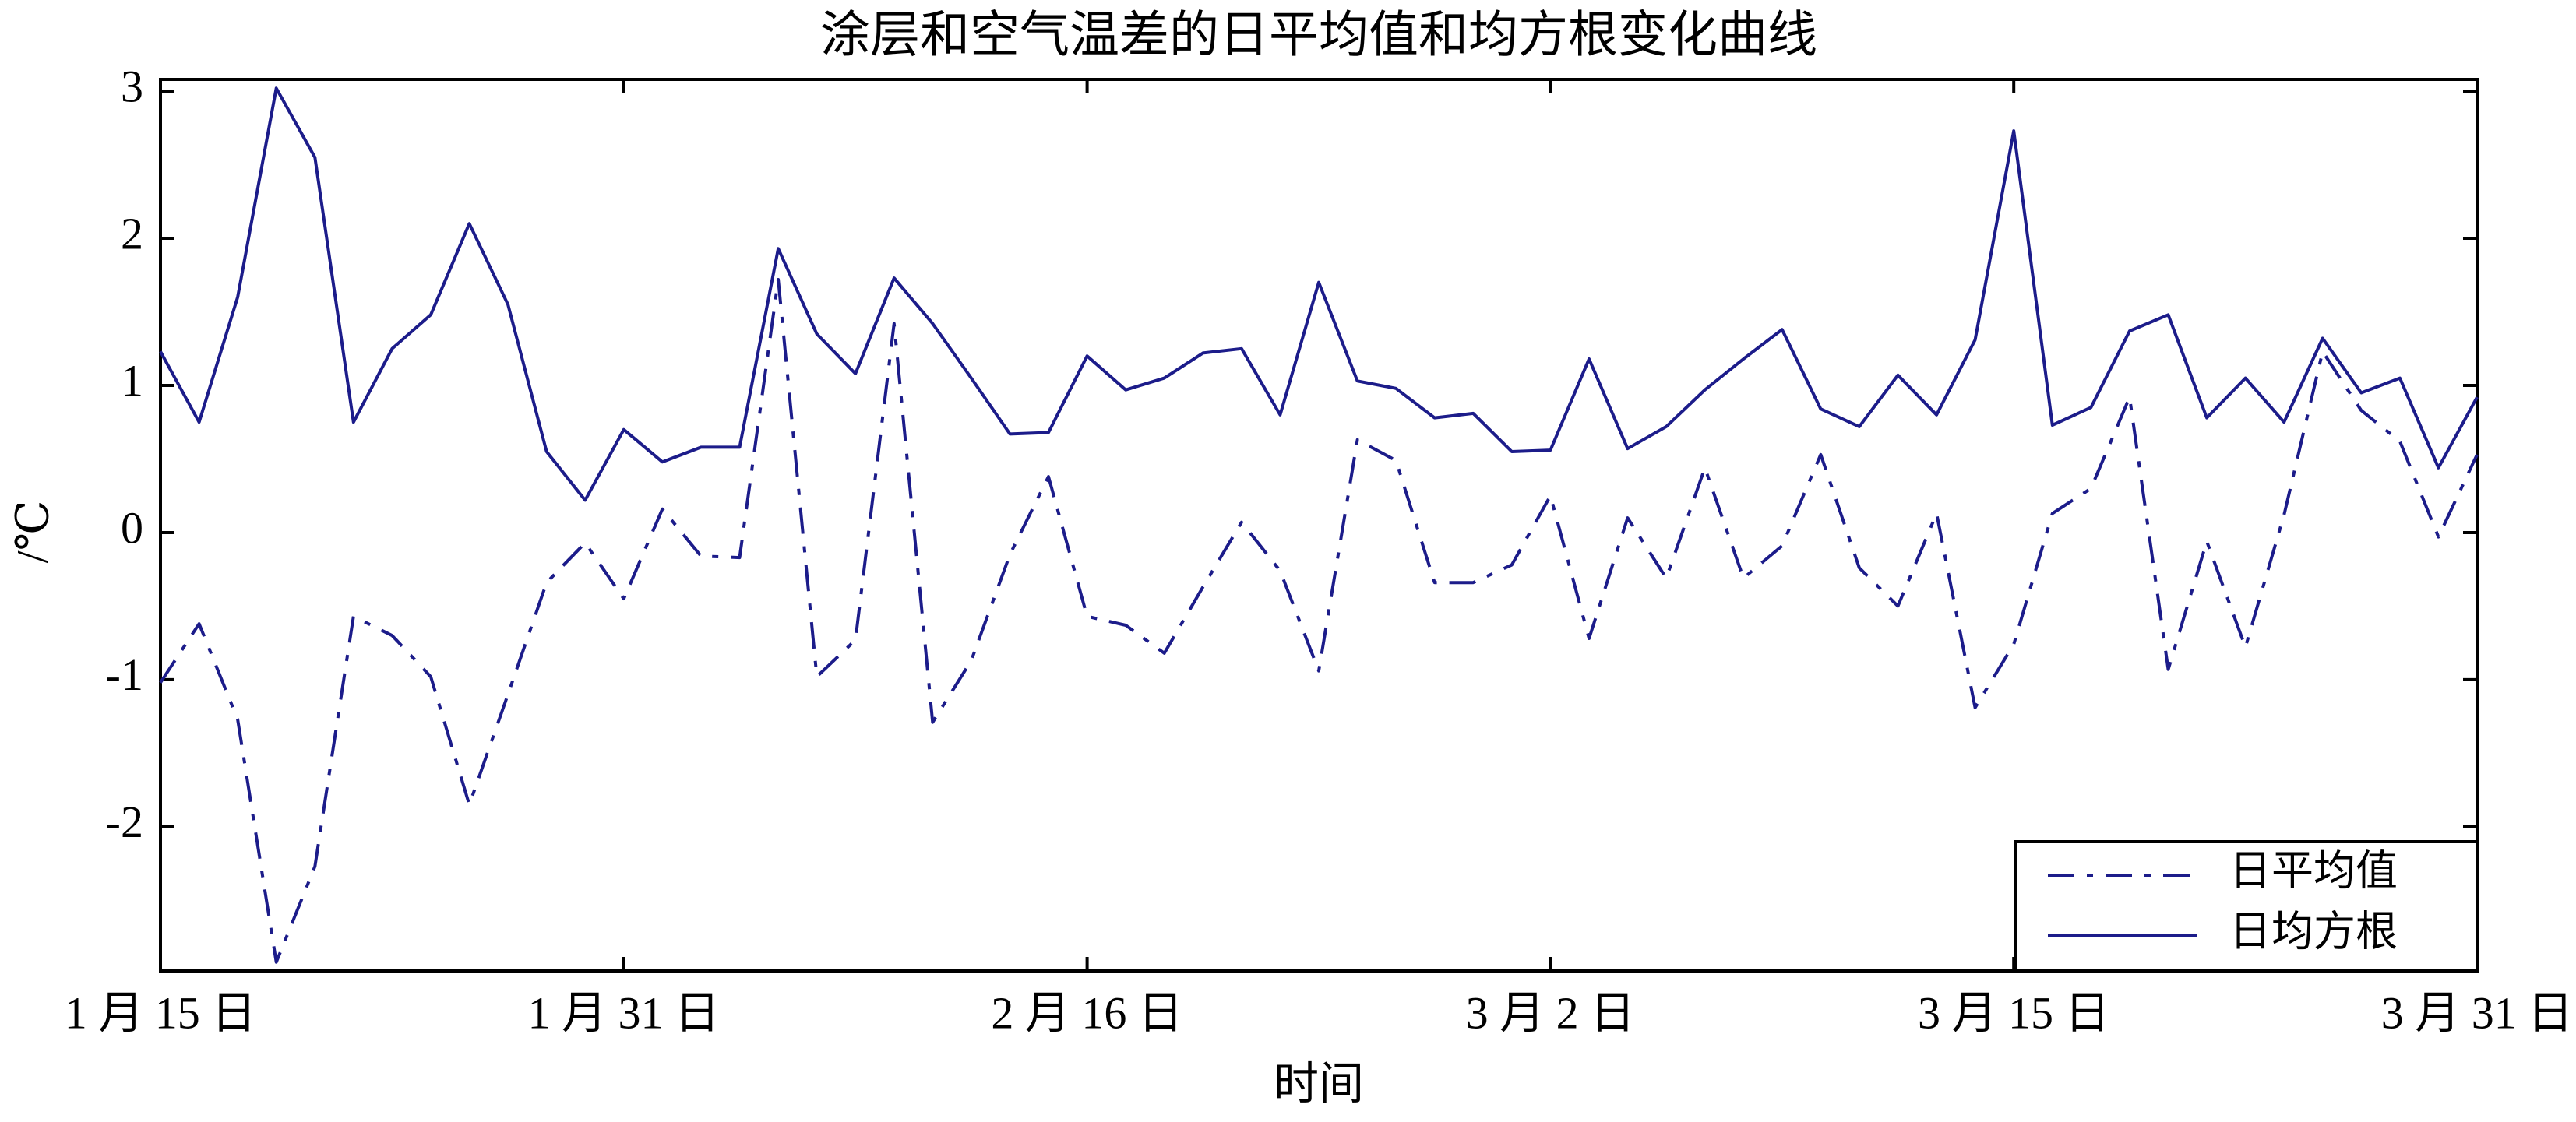 The width and height of the screenshot is (2576, 1122). What do you see at coordinates (132, 86) in the screenshot?
I see `y-tick-label: 3` at bounding box center [132, 86].